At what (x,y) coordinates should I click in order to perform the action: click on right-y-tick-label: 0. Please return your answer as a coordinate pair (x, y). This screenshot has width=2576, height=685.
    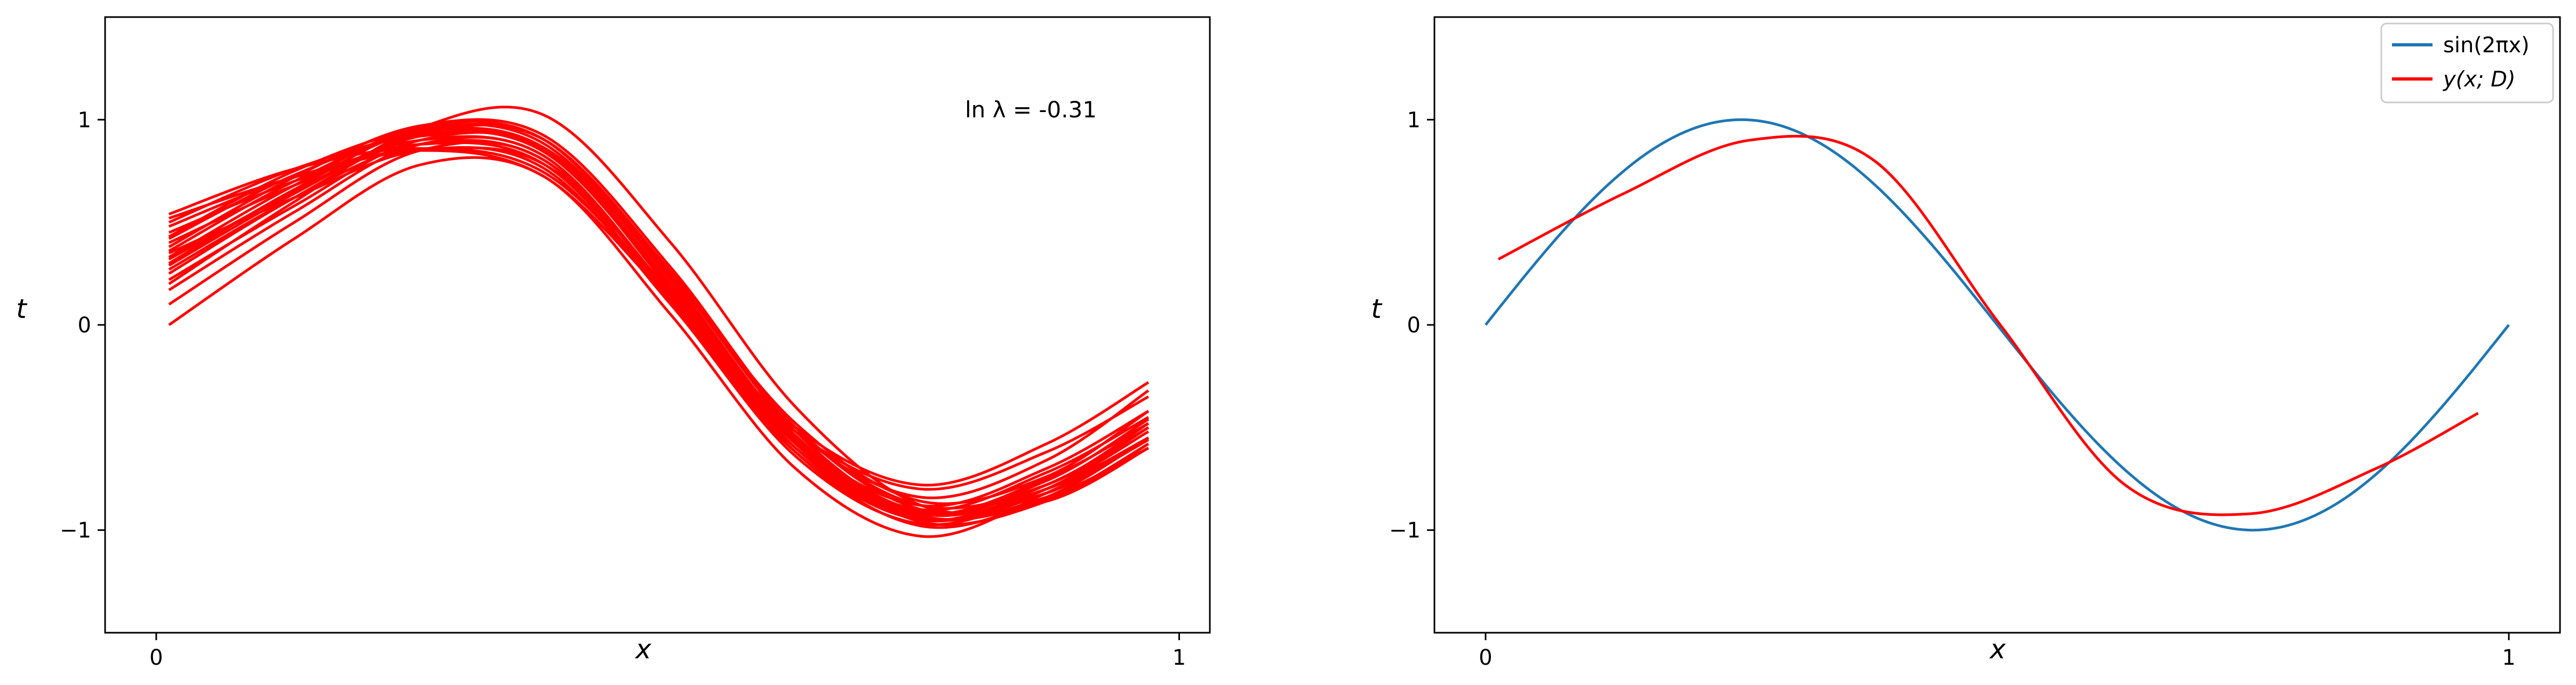
    Looking at the image, I should click on (1414, 326).